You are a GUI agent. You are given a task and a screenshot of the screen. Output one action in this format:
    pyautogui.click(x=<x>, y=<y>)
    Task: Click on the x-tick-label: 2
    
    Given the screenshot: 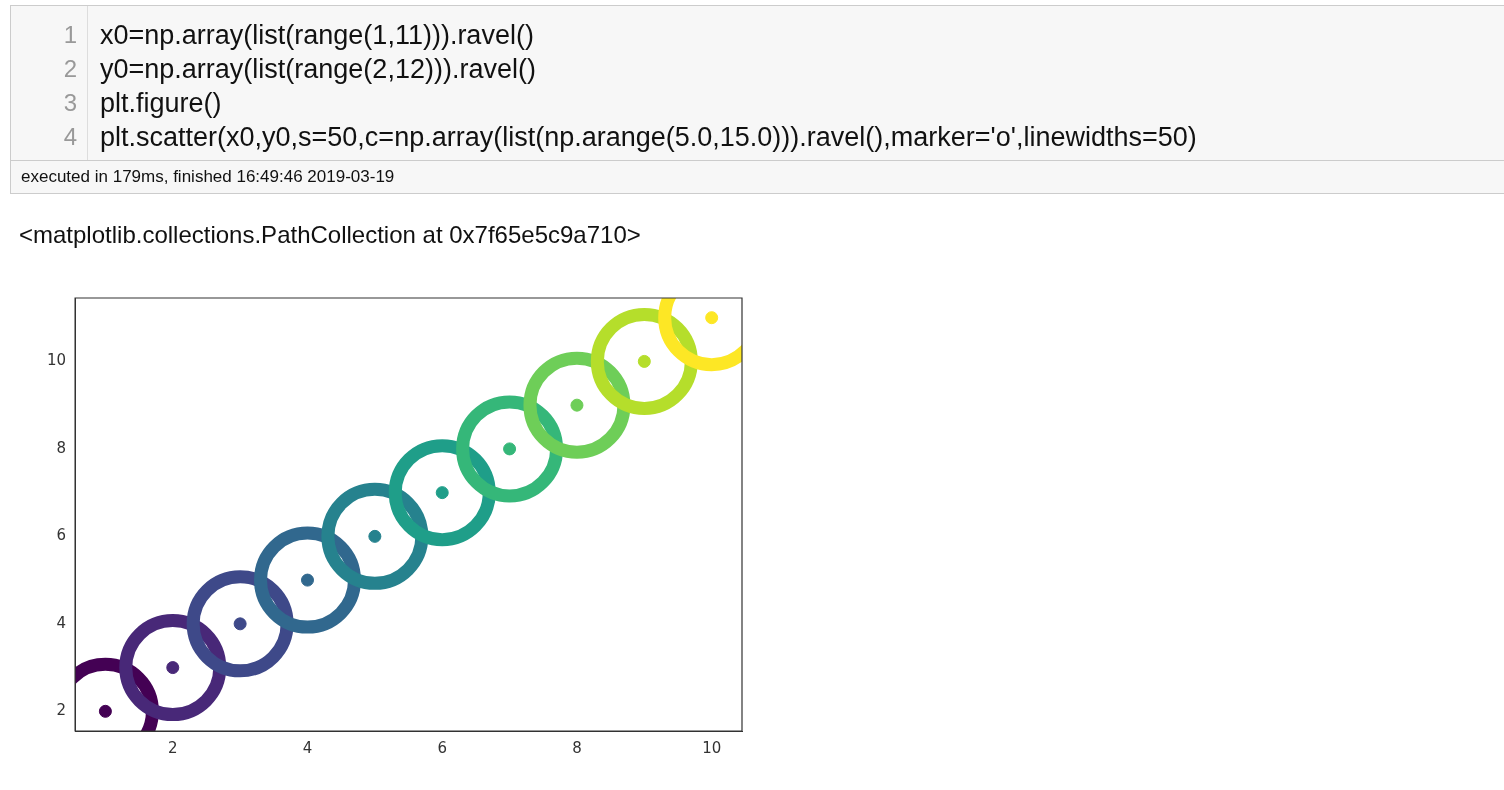 What is the action you would take?
    pyautogui.click(x=172, y=747)
    